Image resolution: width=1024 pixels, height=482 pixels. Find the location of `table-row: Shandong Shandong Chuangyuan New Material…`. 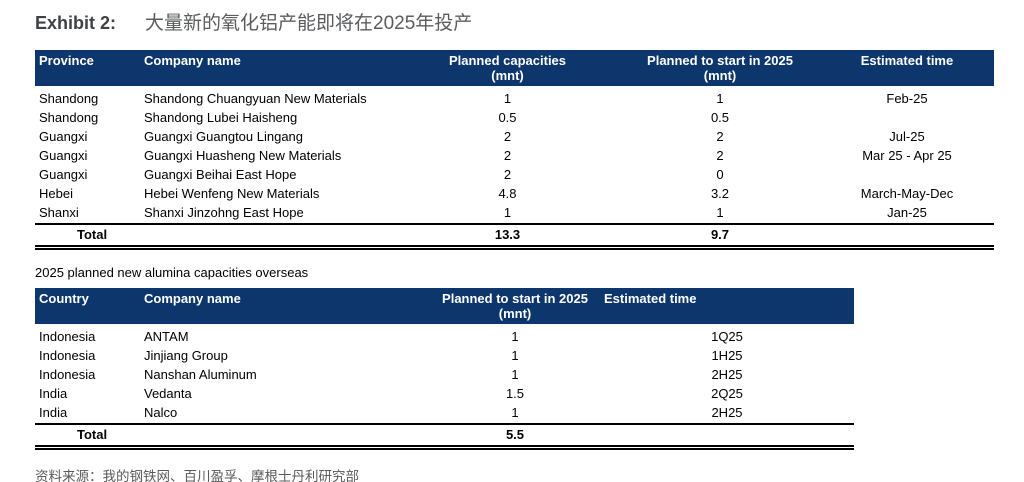

table-row: Shandong Shandong Chuangyuan New Material… is located at coordinates (514, 97).